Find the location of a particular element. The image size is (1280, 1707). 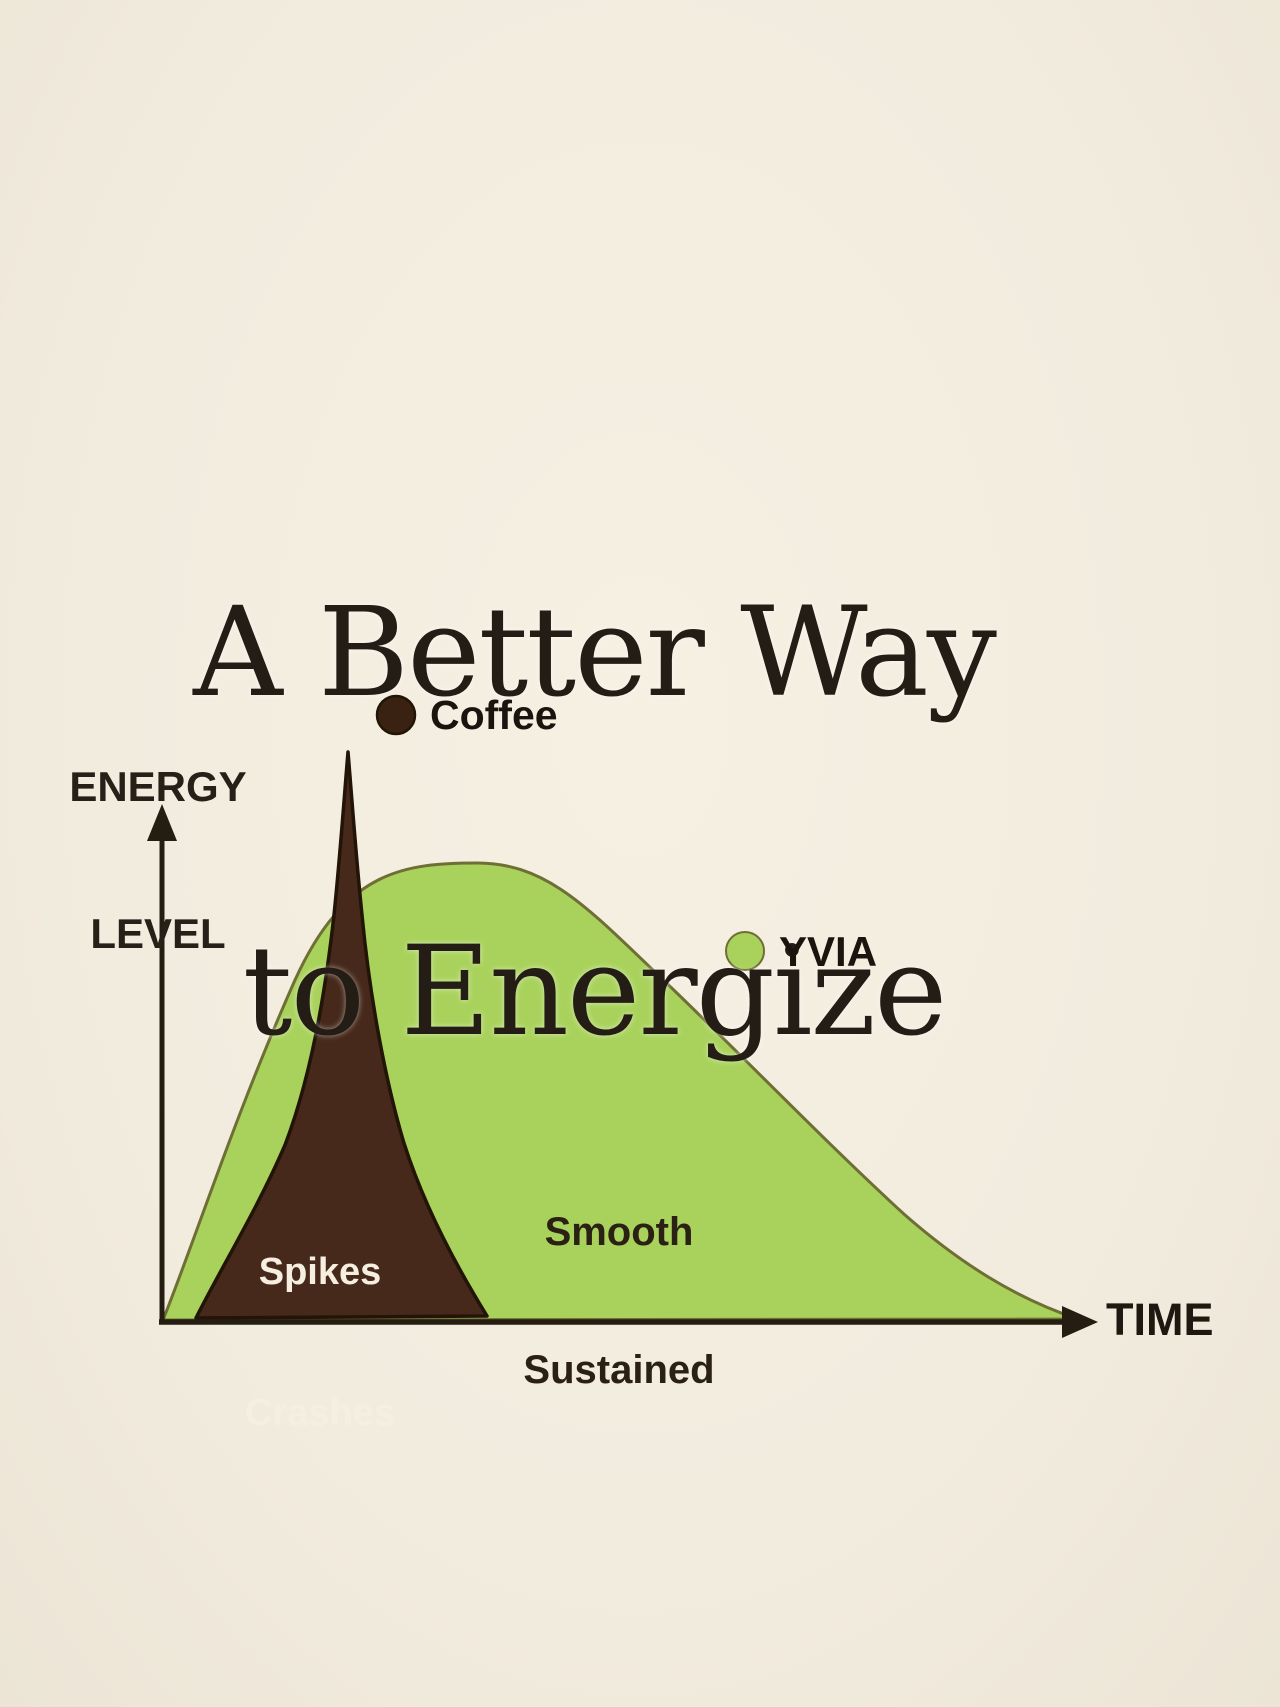

y-axis-label-line1: ENERGY is located at coordinates (158, 786).